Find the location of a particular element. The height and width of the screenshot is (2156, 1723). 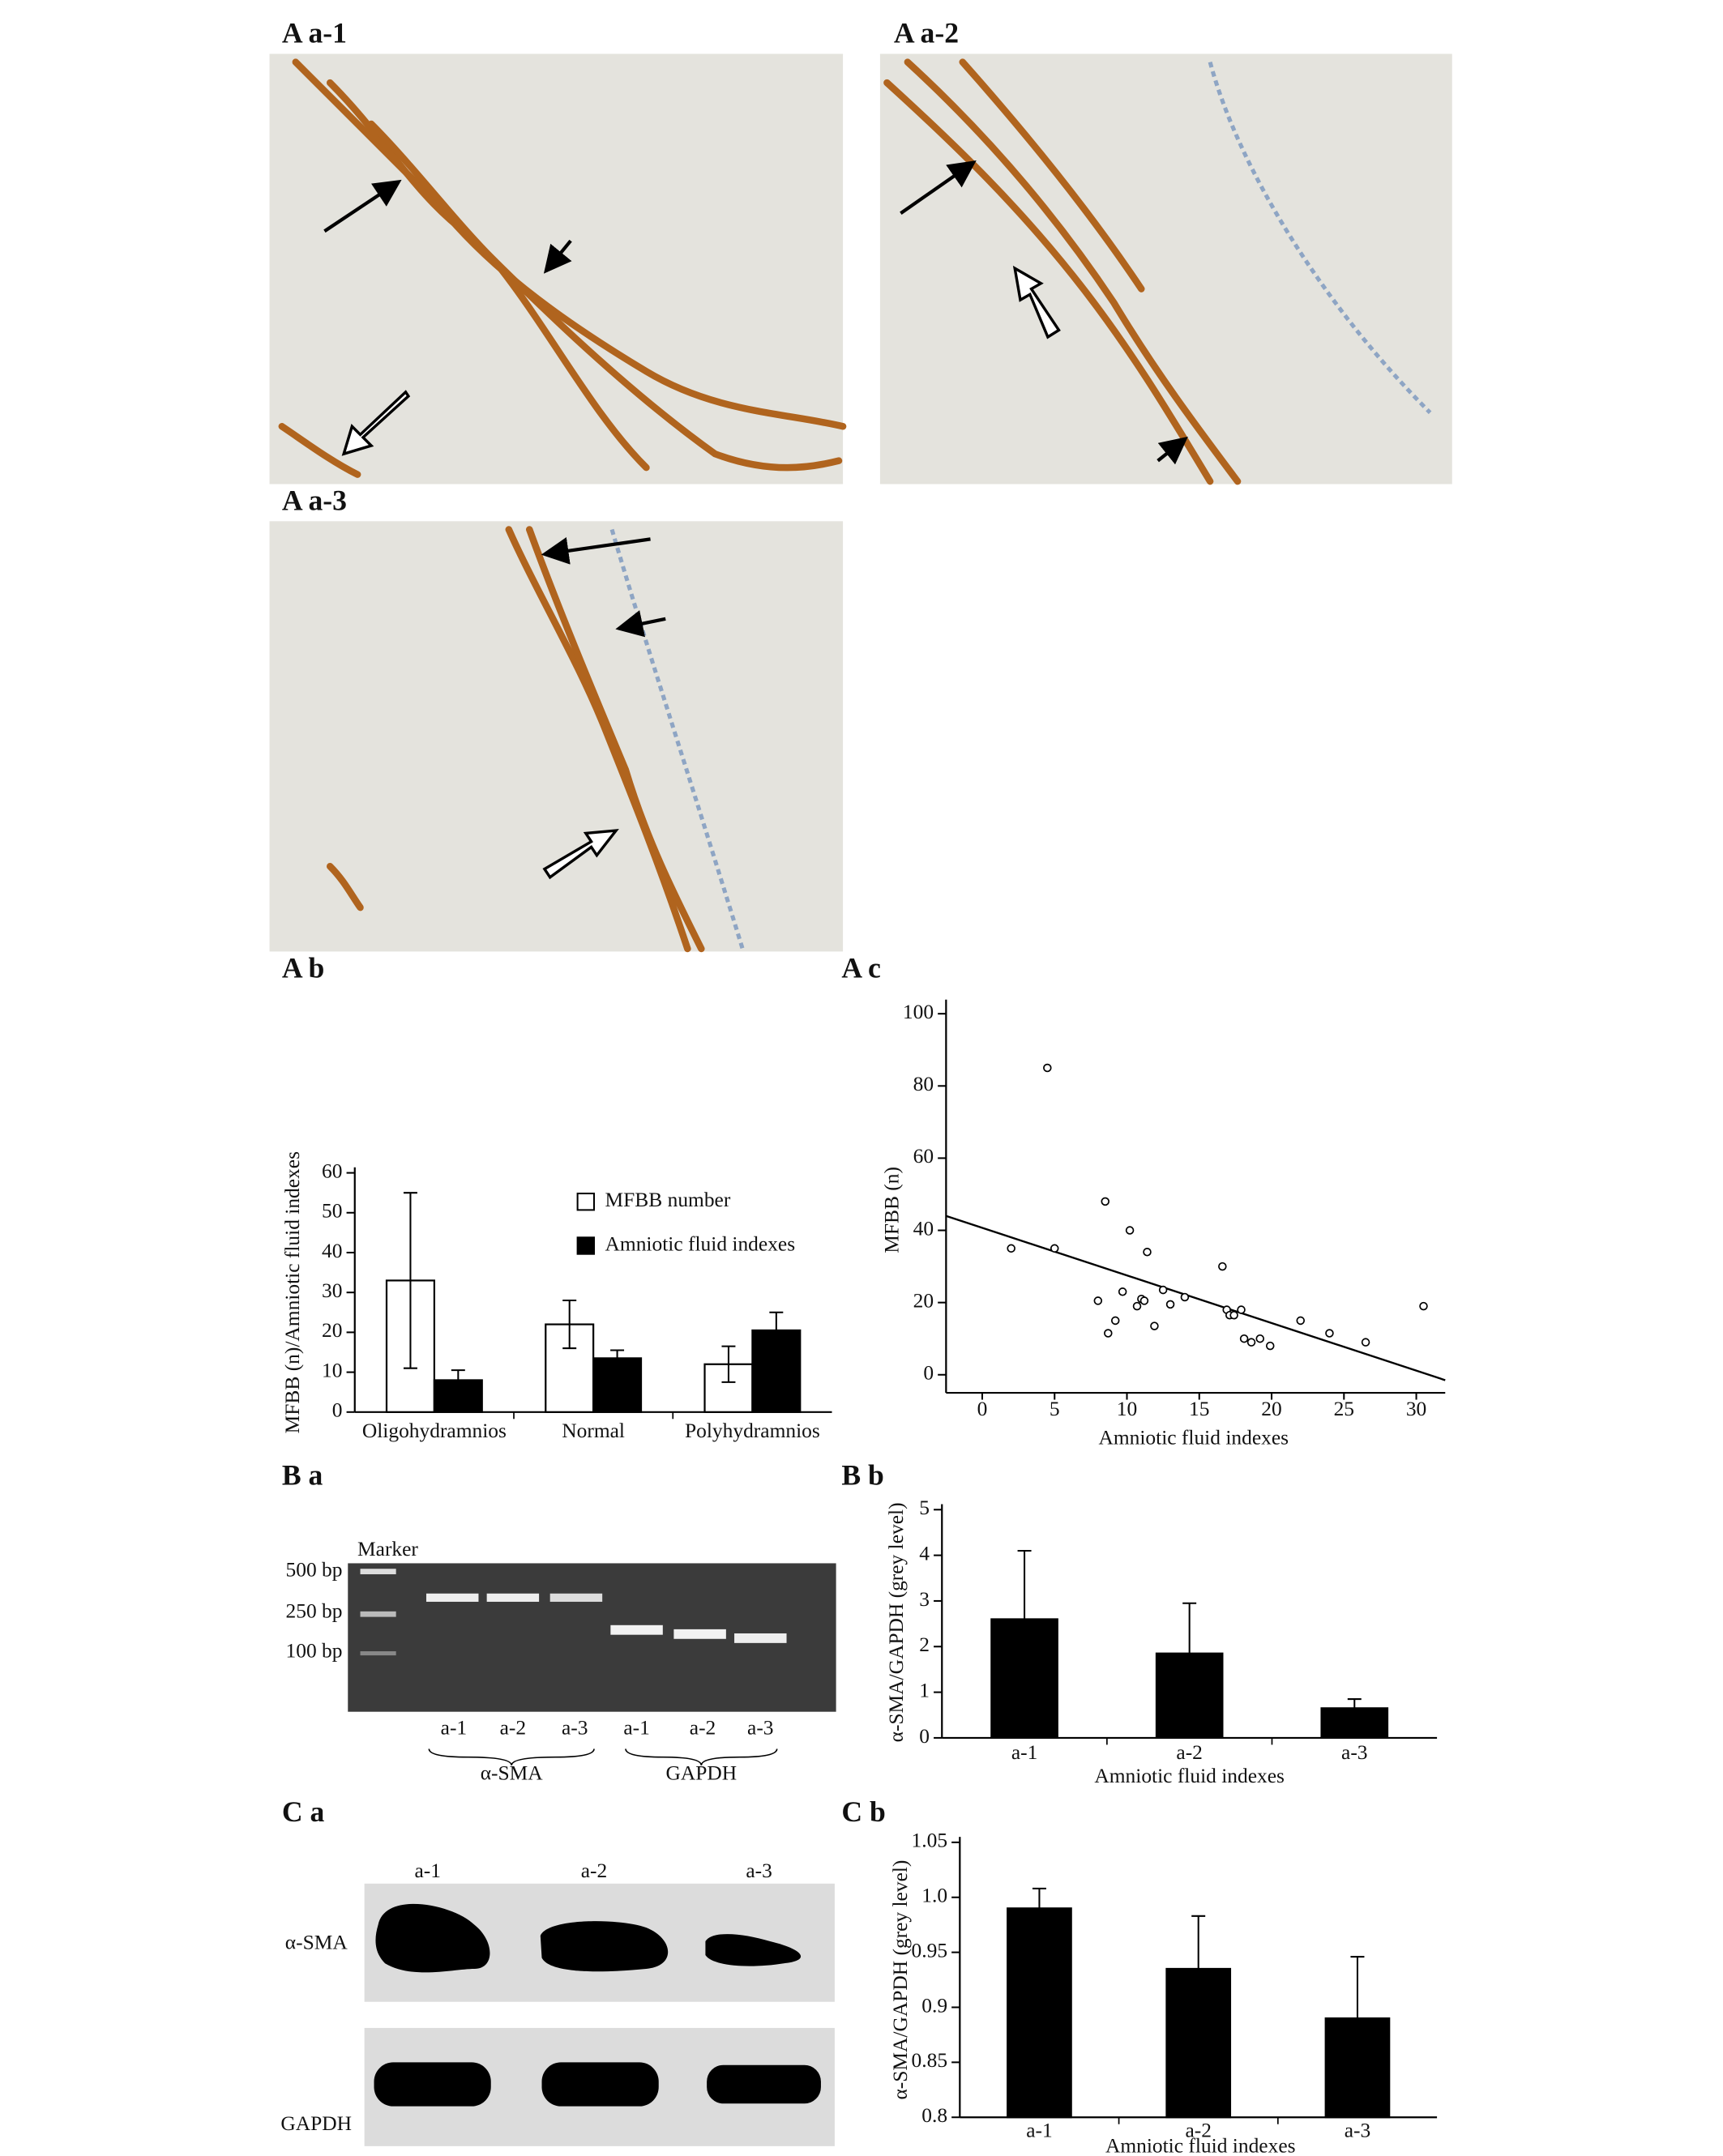

gel-size-label: 500 bp is located at coordinates (314, 1569).